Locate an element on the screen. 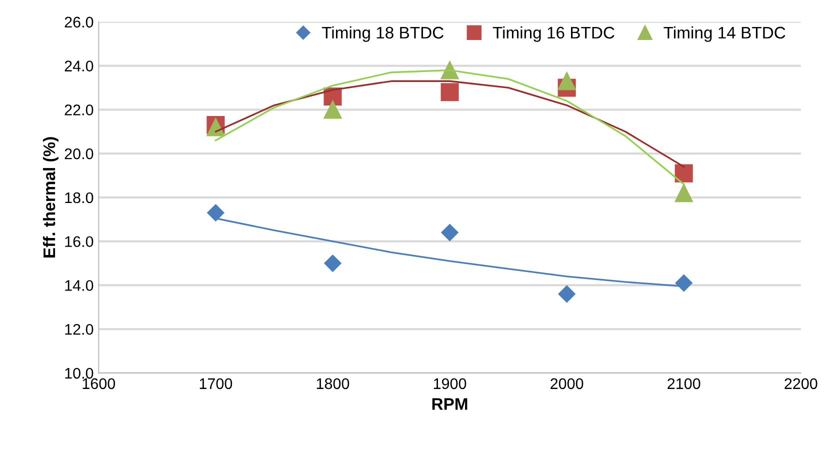  x-tick-label: 1600 is located at coordinates (99, 384).